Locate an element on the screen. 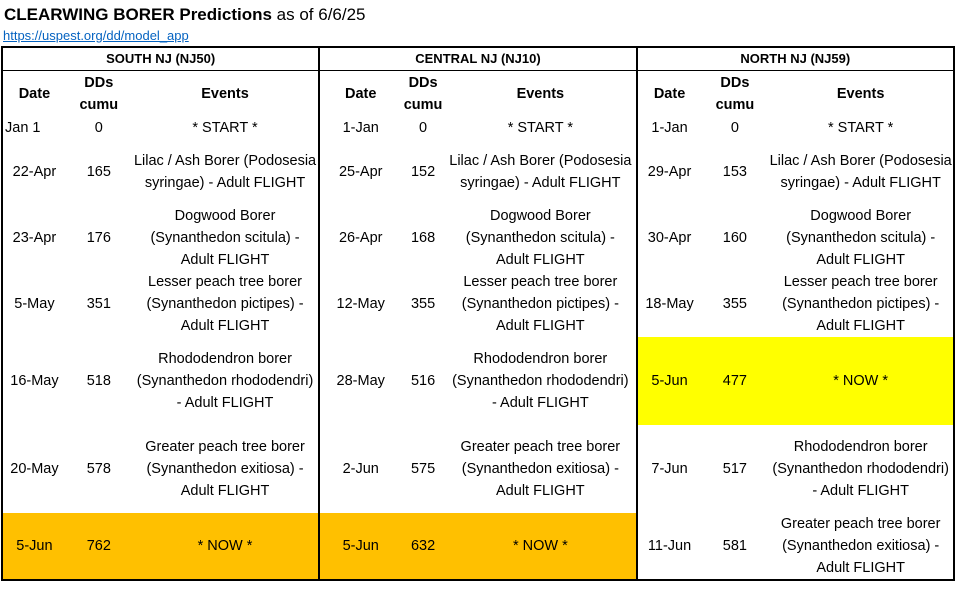 Image resolution: width=955 pixels, height=595 pixels. date-cell: 25-Apr is located at coordinates (360, 171).